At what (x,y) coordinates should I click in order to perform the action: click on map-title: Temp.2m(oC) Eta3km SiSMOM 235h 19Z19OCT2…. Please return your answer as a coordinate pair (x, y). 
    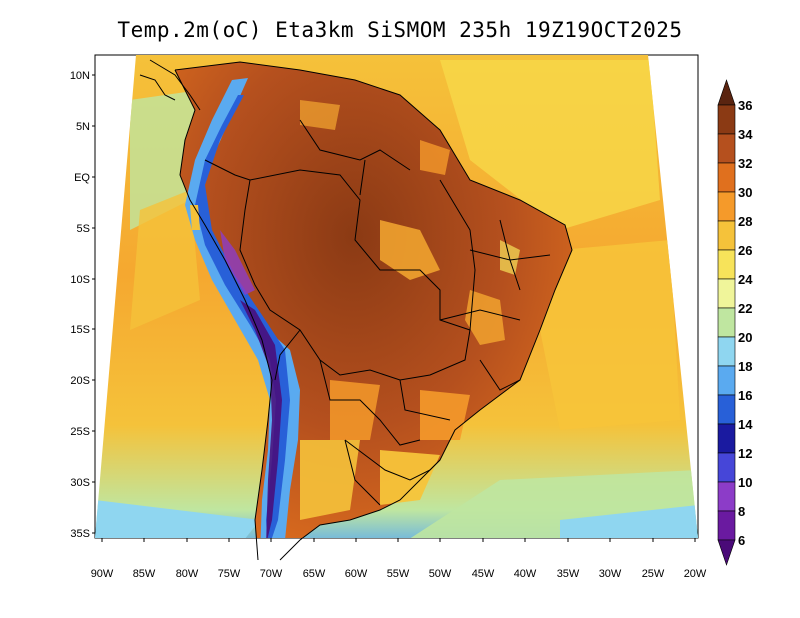
    Looking at the image, I should click on (400, 30).